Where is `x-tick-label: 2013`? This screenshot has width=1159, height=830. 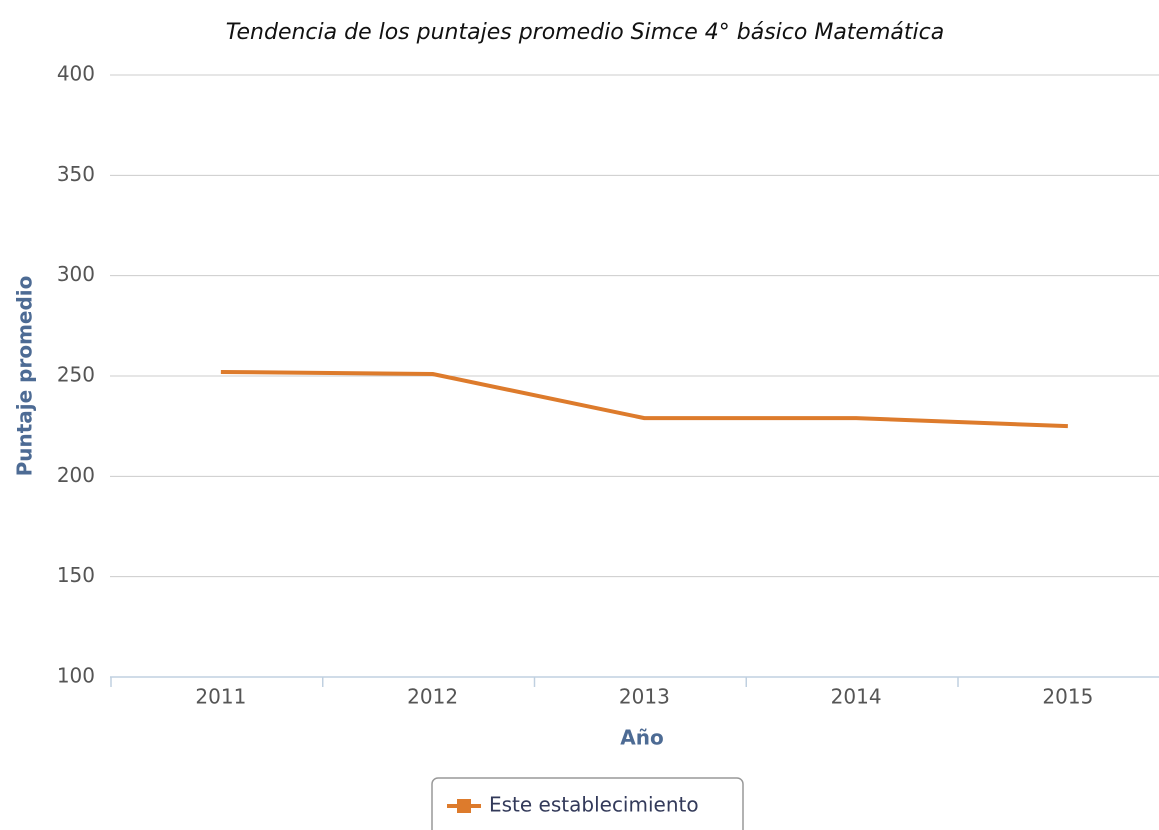
x-tick-label: 2013 is located at coordinates (644, 697).